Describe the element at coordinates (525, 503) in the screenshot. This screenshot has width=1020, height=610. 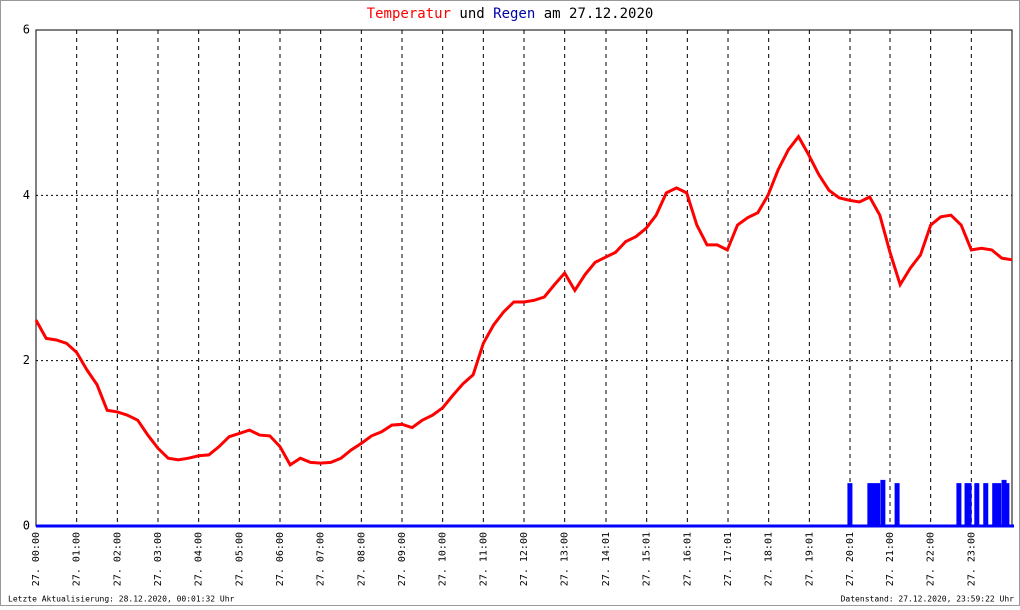
I see `rain-line` at that location.